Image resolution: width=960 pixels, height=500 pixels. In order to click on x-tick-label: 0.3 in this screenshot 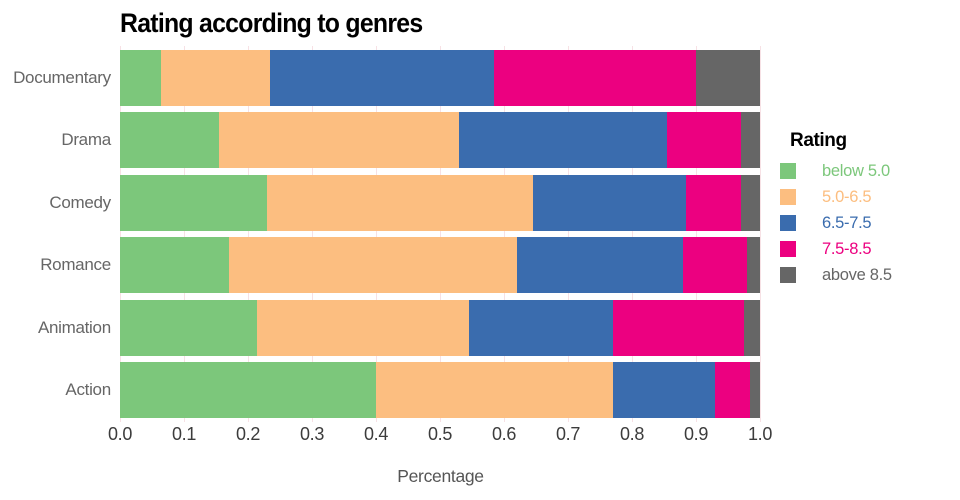, I will do `click(312, 434)`.